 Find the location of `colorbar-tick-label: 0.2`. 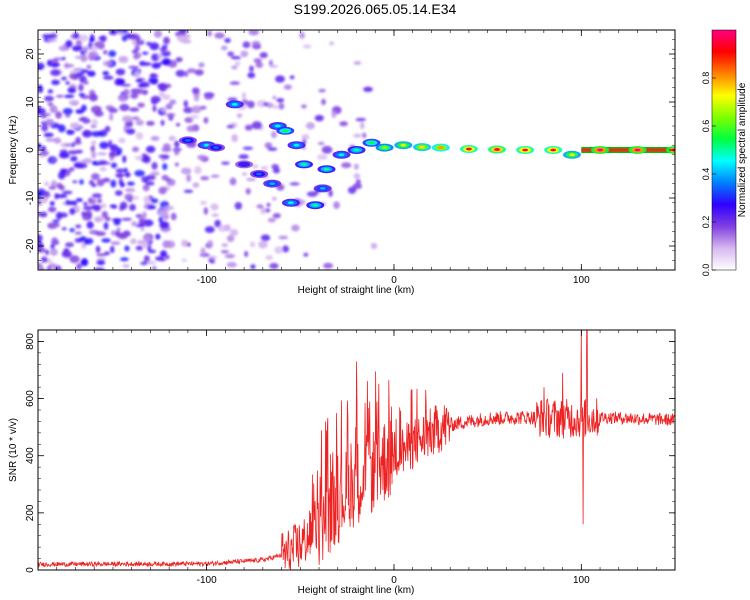

colorbar-tick-label: 0.2 is located at coordinates (706, 222).